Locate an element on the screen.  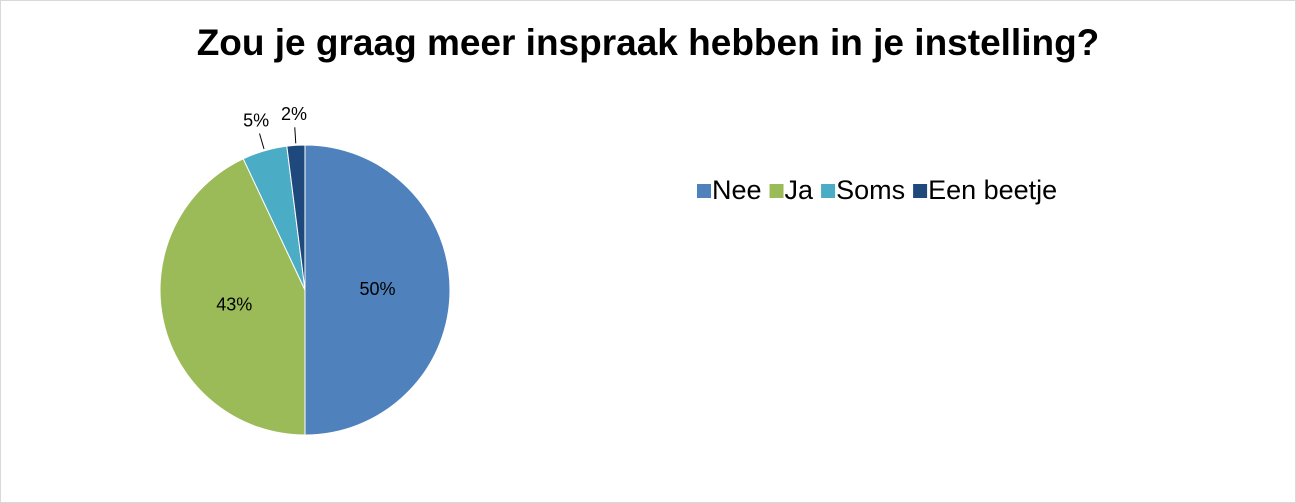
legend-label: Een beetje is located at coordinates (992, 190).